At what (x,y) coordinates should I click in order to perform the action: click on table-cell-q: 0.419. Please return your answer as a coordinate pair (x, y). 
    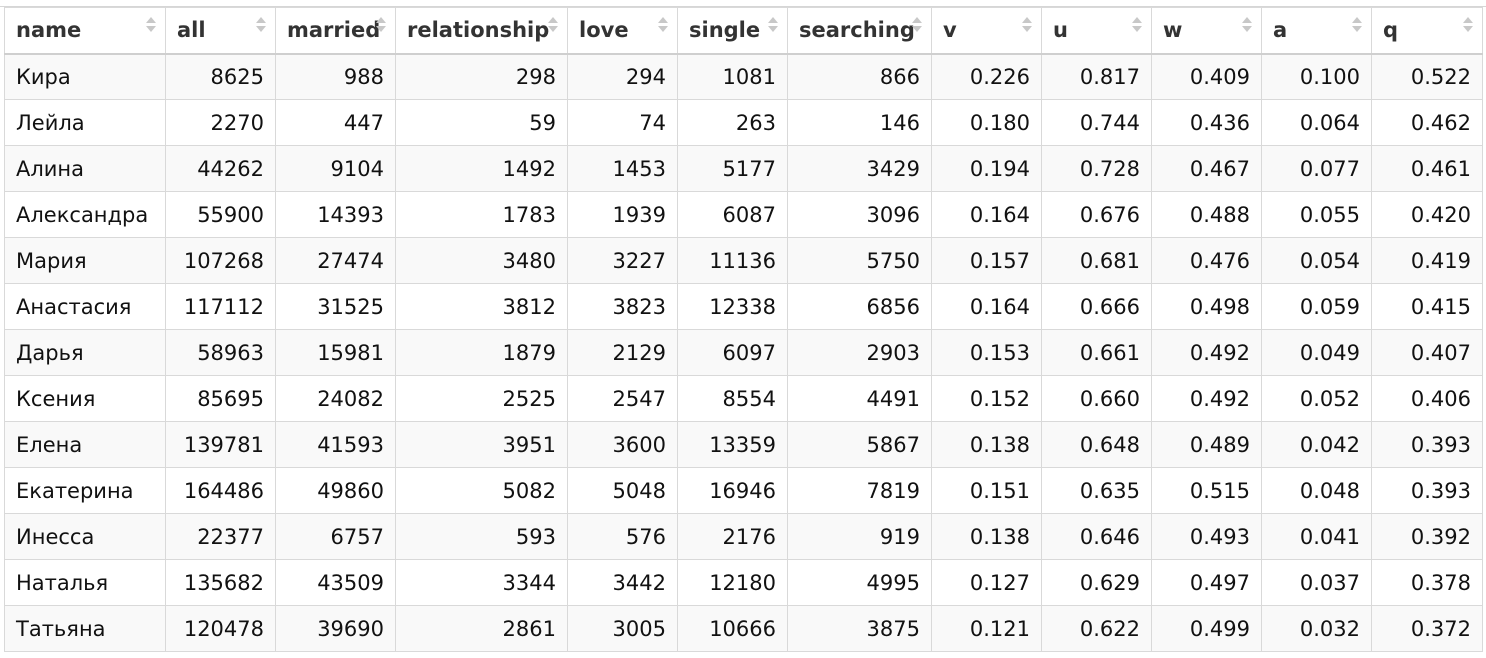
    Looking at the image, I should click on (1427, 260).